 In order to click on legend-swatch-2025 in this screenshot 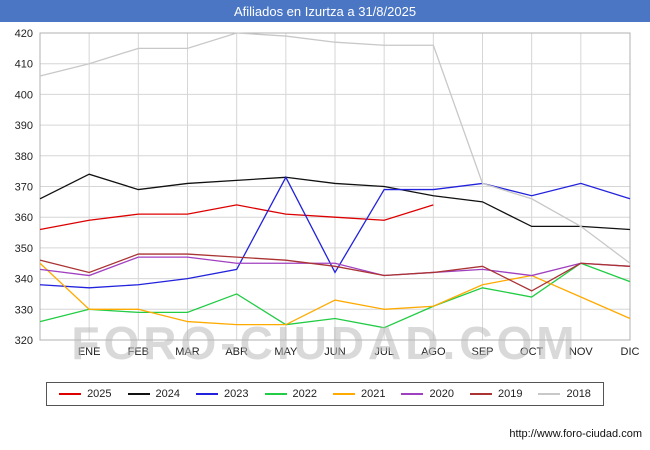, I will do `click(70, 394)`.